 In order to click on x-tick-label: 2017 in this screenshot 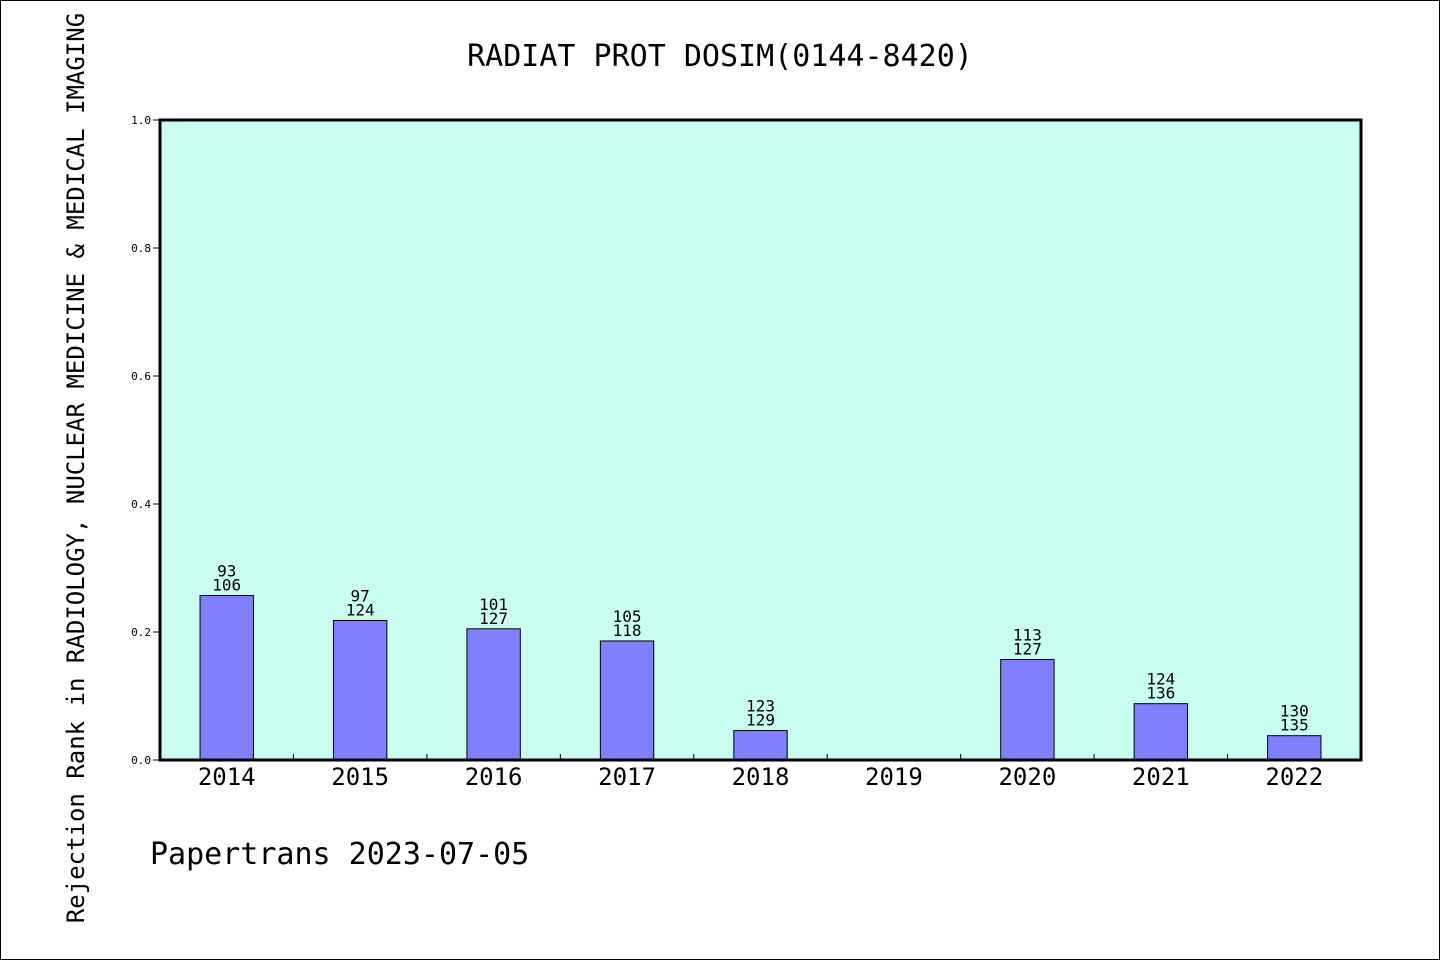, I will do `click(627, 777)`.